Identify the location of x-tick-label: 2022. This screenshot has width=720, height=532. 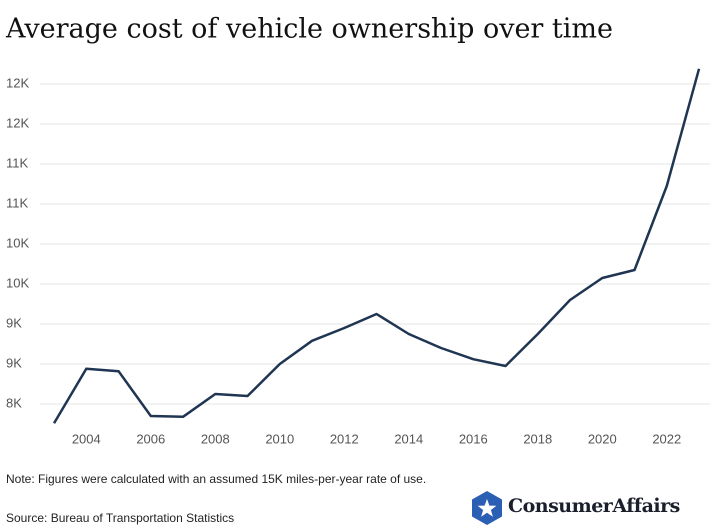
(666, 438).